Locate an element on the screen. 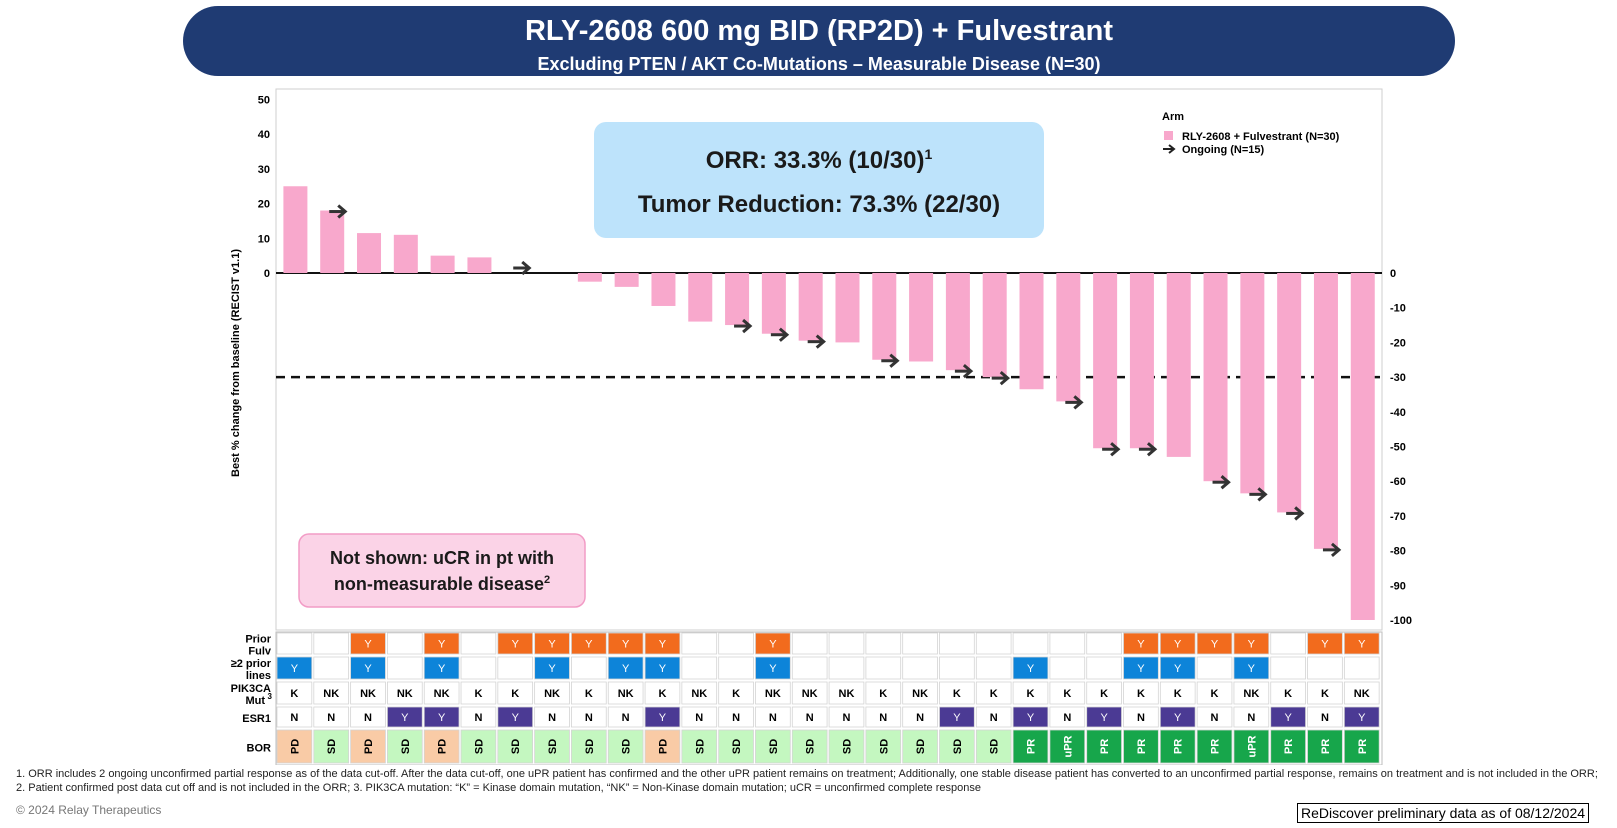 The height and width of the screenshot is (828, 1617). not-shown-line2: non-measurable disease2 is located at coordinates (442, 584).